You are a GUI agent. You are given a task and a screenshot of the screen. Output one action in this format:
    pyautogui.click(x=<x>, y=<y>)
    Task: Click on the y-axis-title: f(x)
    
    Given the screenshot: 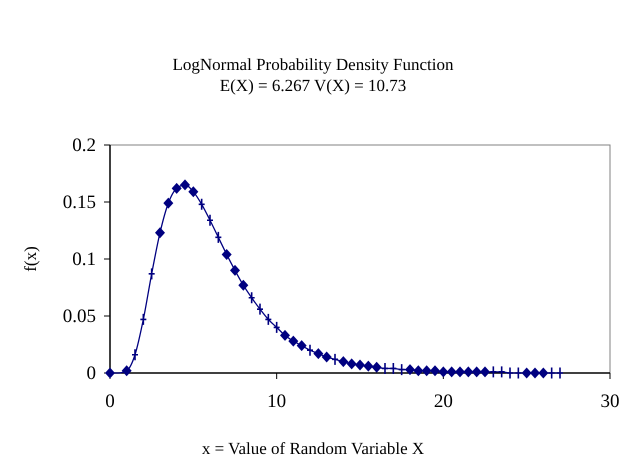 What is the action you would take?
    pyautogui.click(x=30, y=259)
    